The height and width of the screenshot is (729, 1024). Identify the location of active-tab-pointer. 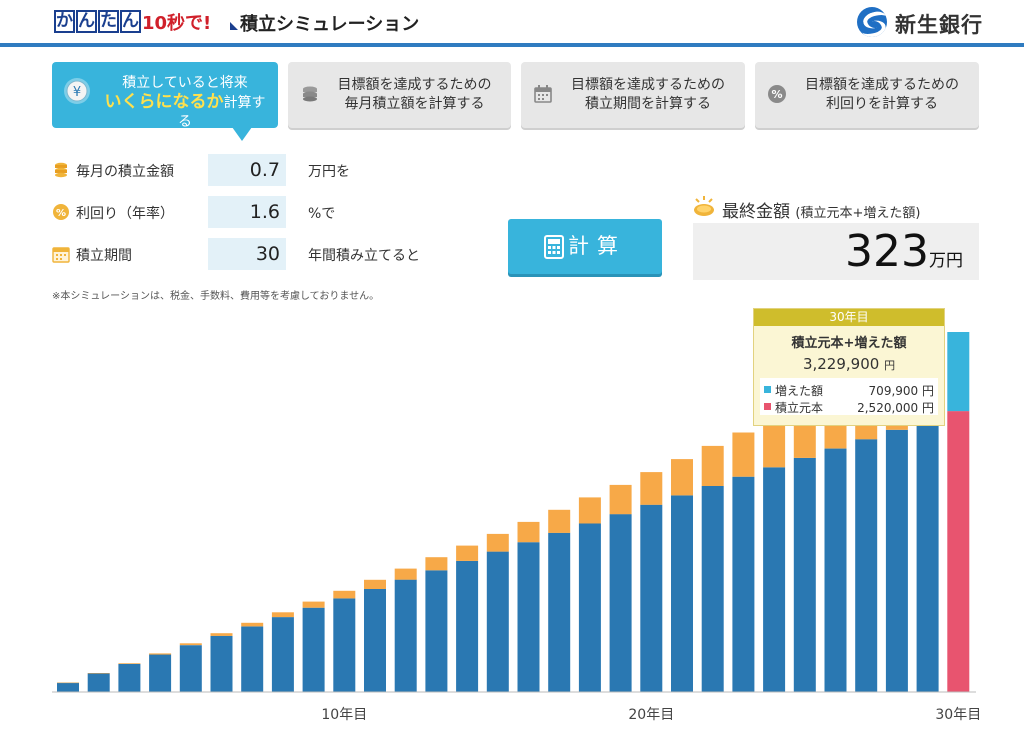
(242, 134).